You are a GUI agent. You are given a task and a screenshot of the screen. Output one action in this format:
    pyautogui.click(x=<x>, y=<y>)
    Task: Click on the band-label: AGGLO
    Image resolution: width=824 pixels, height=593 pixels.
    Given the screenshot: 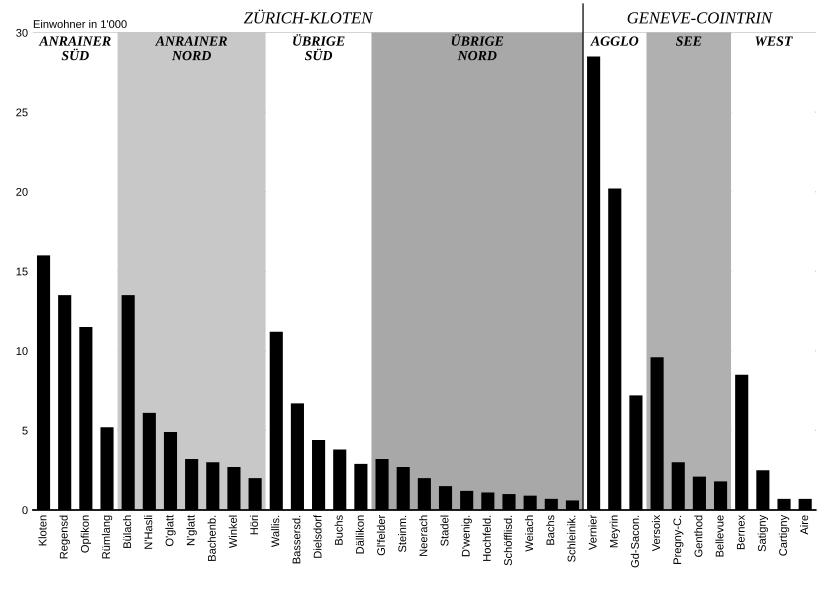 What is the action you would take?
    pyautogui.click(x=614, y=41)
    